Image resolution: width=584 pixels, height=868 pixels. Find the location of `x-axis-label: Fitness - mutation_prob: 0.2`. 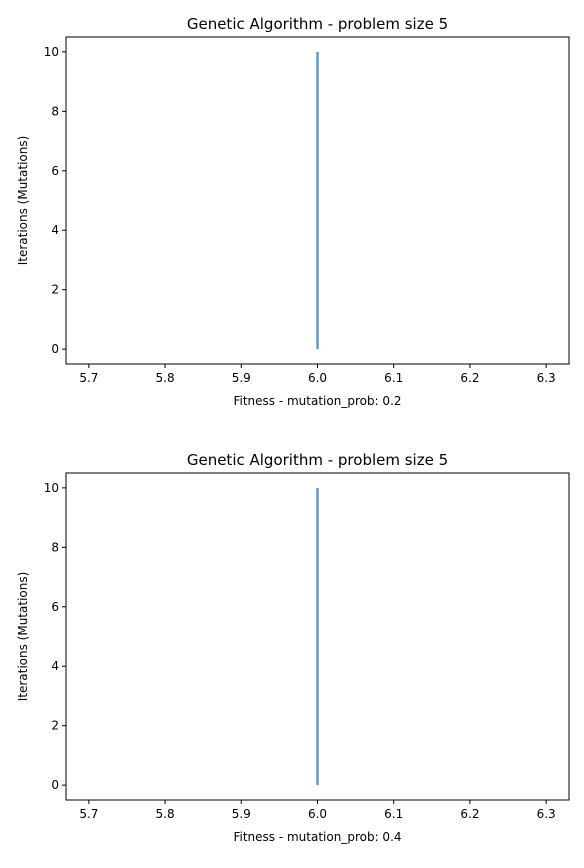

x-axis-label: Fitness - mutation_prob: 0.2 is located at coordinates (317, 401).